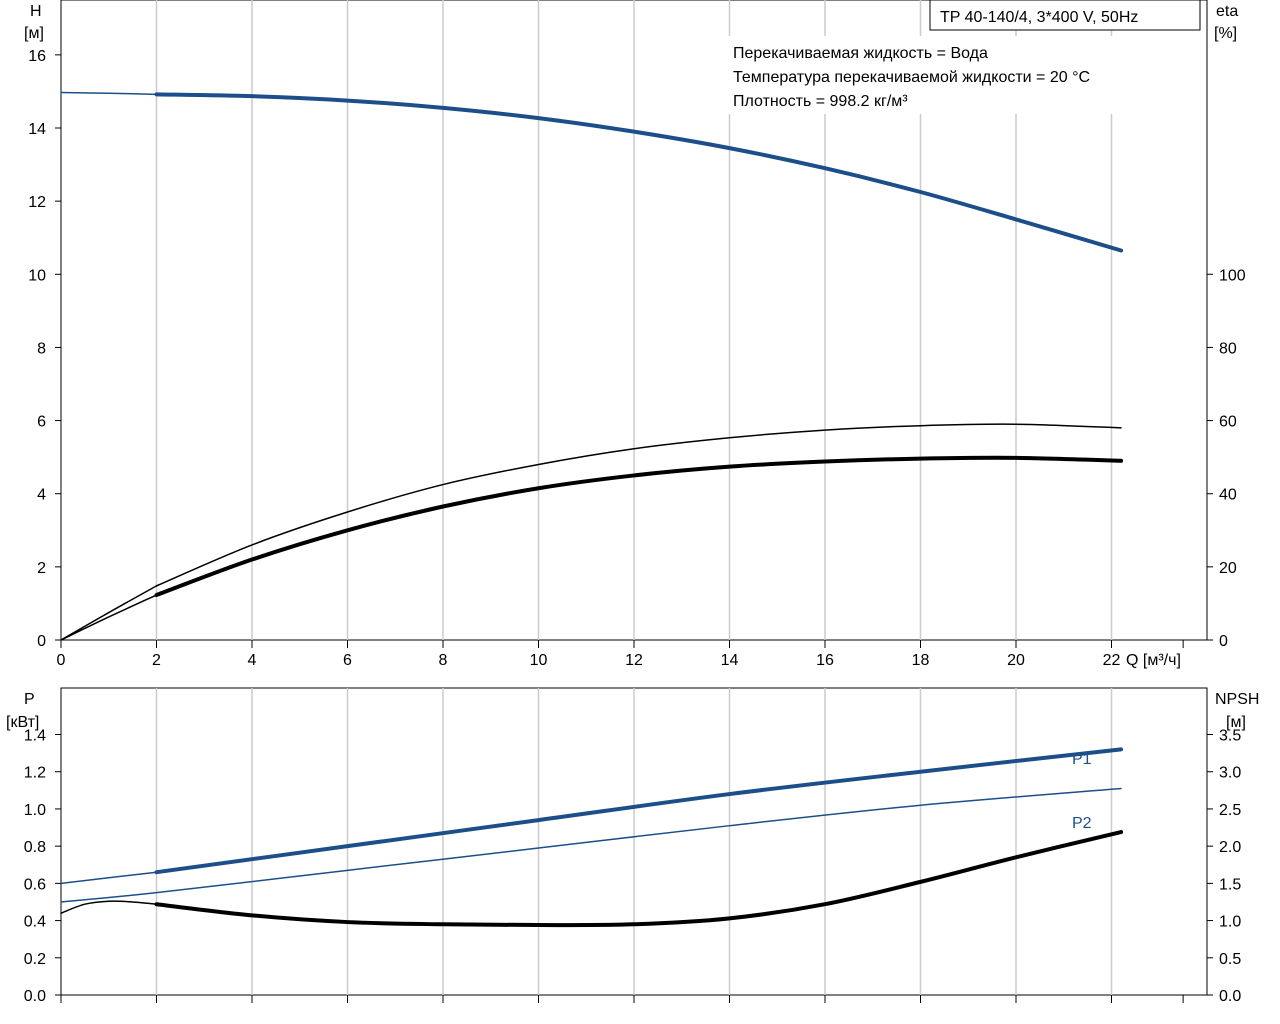 This screenshot has width=1280, height=1024. What do you see at coordinates (1232, 275) in the screenshot?
I see `y2-tick-label: 100` at bounding box center [1232, 275].